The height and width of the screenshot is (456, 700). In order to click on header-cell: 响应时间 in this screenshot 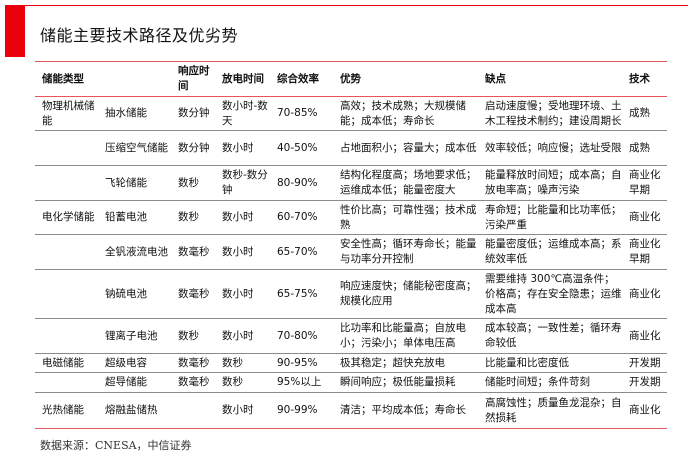, I will do `click(194, 78)`.